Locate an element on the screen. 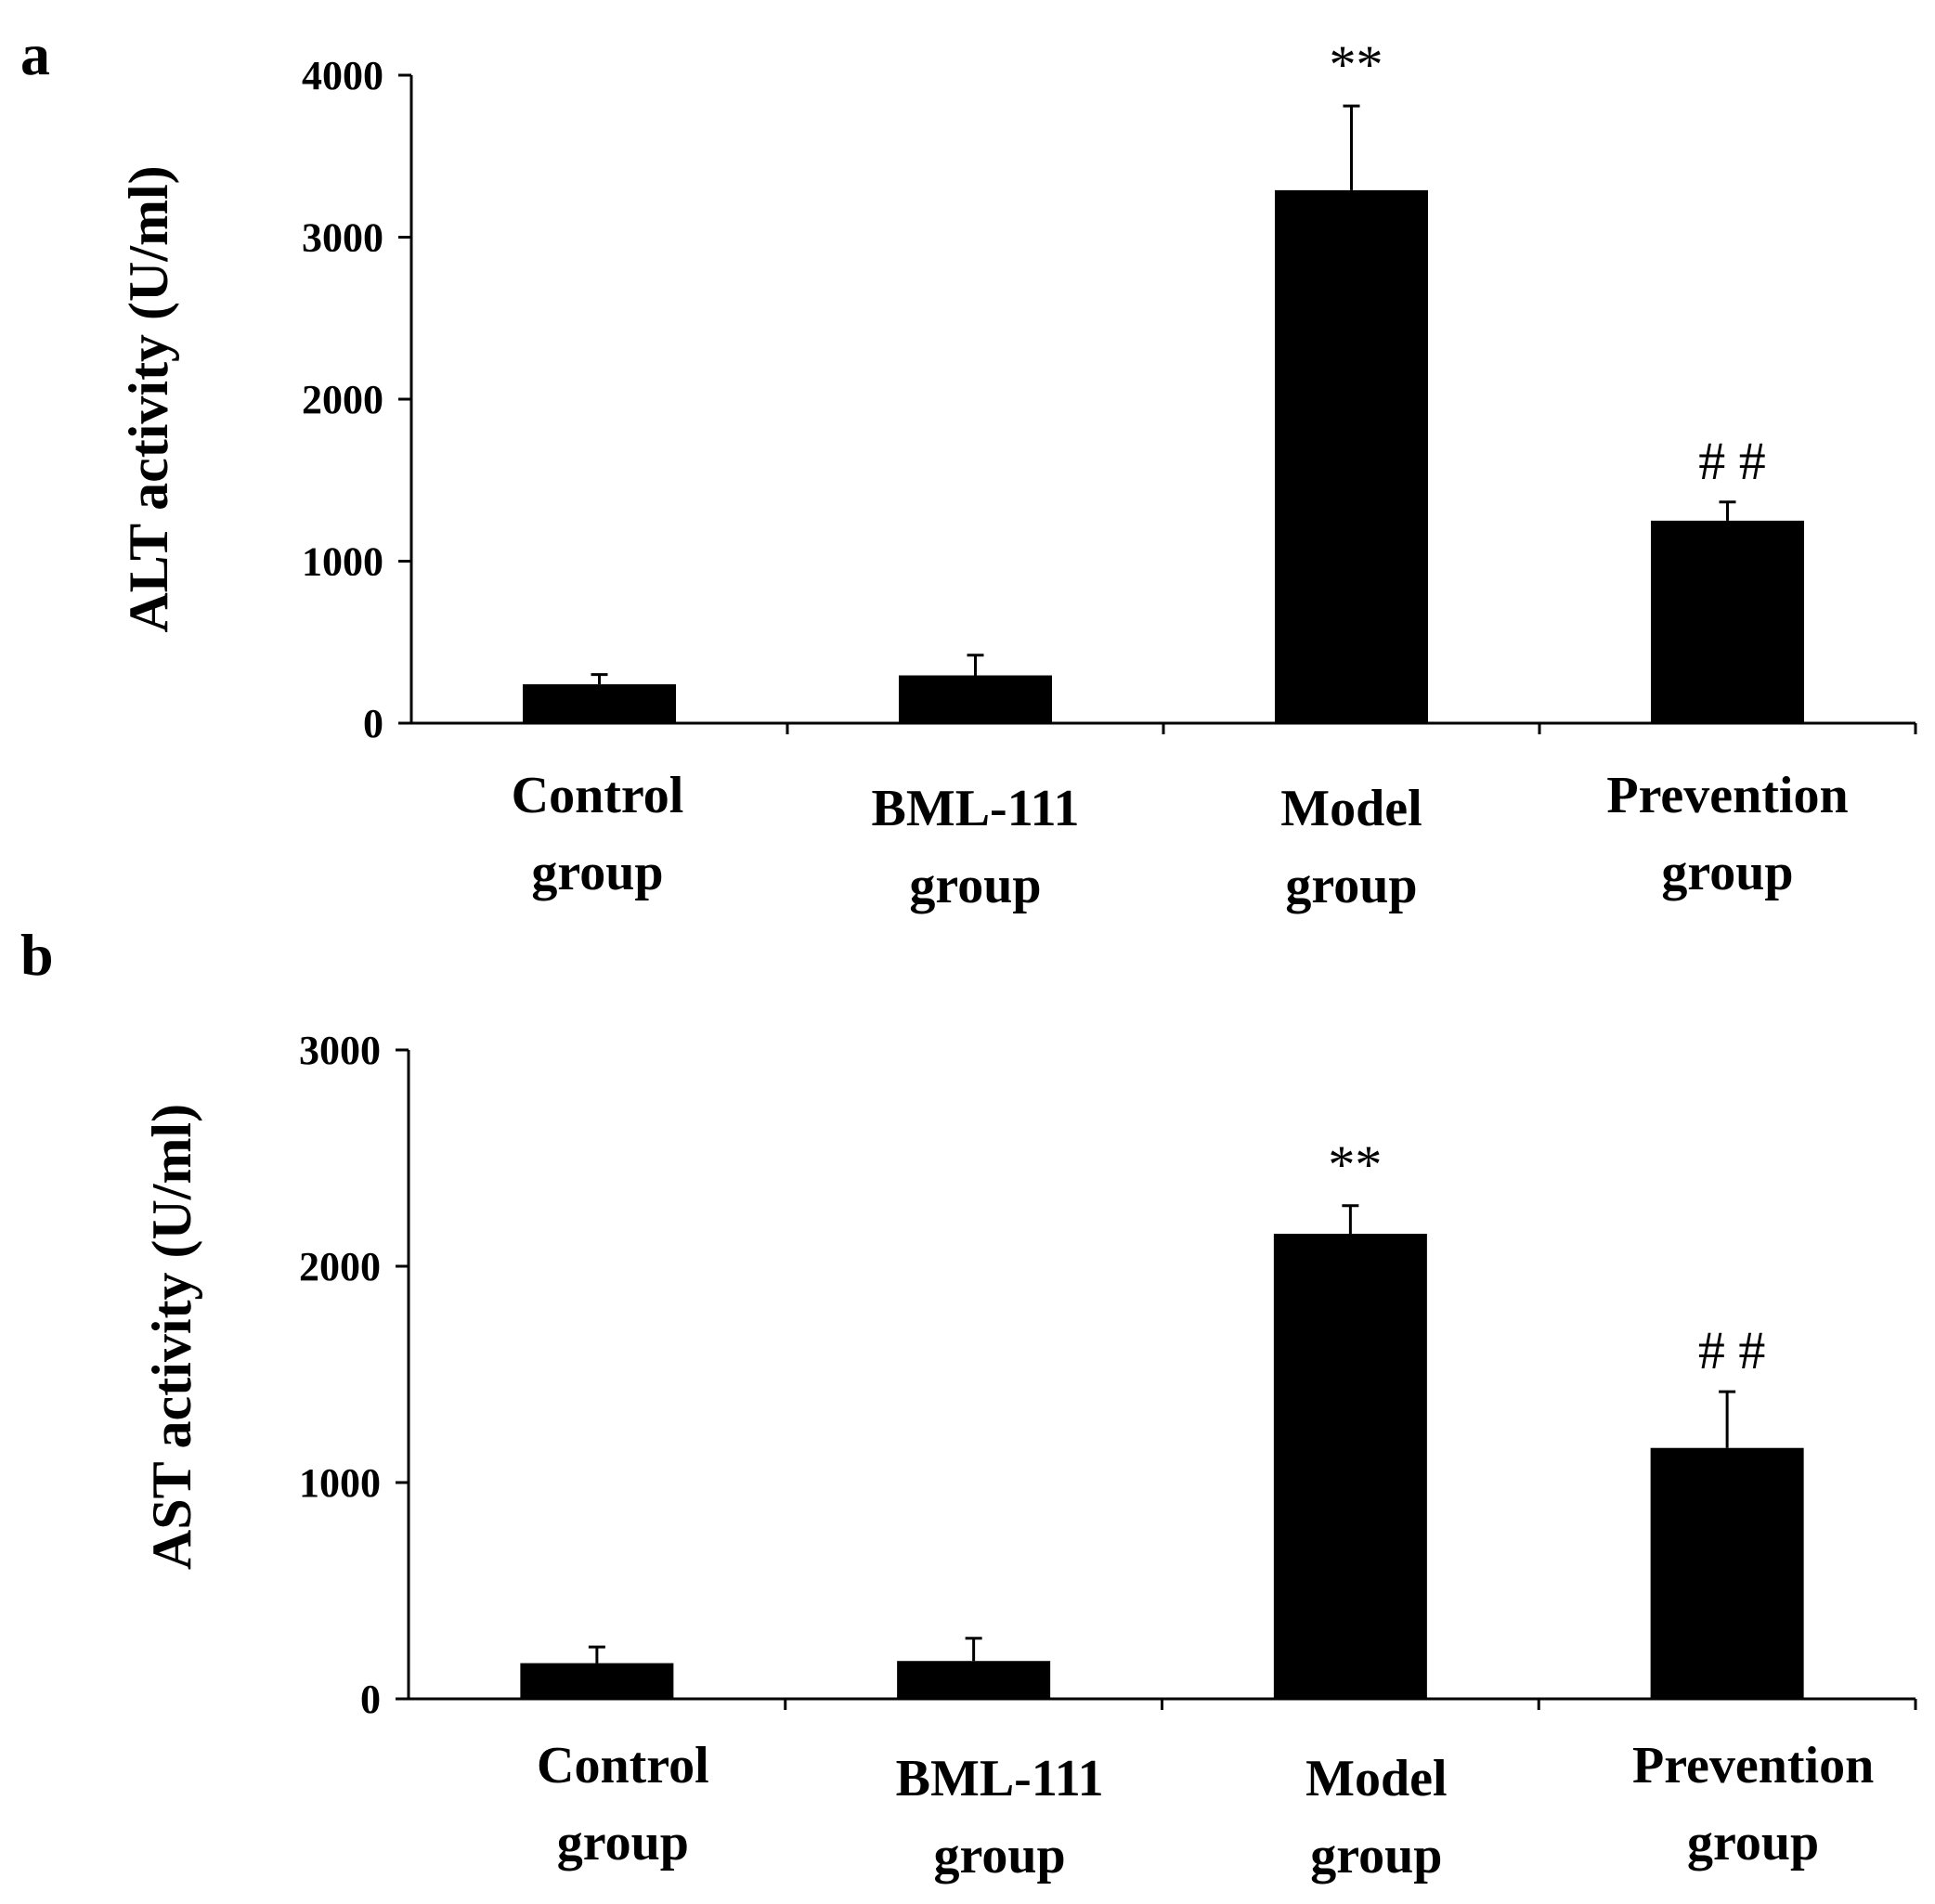  panel-a-y-tick-label: 3000 is located at coordinates (342, 238).